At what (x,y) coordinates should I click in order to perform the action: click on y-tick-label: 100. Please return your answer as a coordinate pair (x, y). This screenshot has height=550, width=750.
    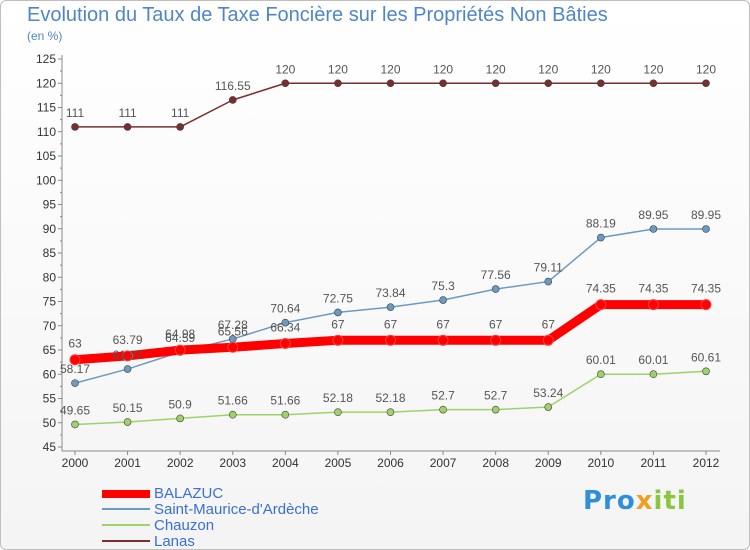
    Looking at the image, I should click on (46, 180).